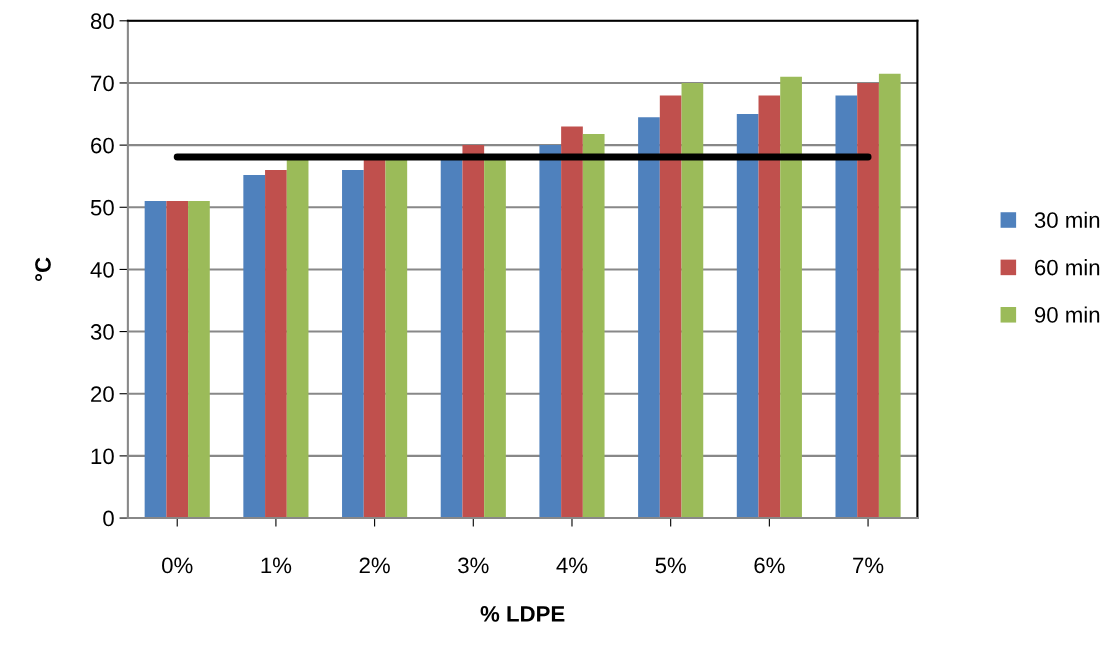  What do you see at coordinates (1067, 220) in the screenshot?
I see `legend-label: 30 min` at bounding box center [1067, 220].